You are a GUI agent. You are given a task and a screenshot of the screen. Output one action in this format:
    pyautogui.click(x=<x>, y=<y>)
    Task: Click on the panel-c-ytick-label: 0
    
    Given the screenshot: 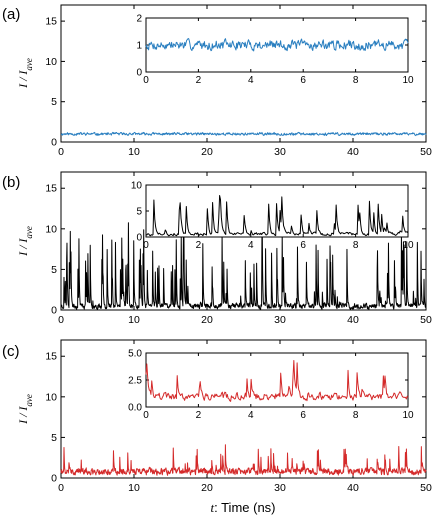 What is the action you would take?
    pyautogui.click(x=54, y=479)
    